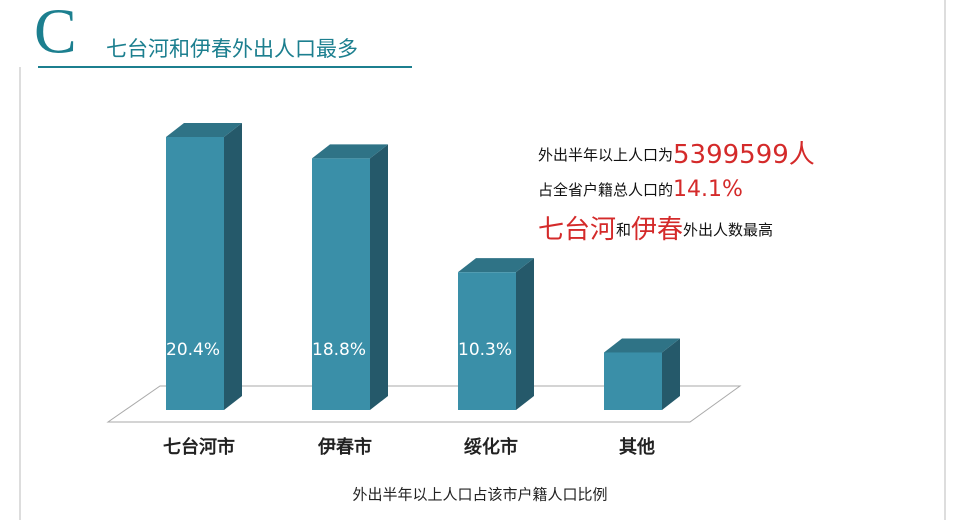 The width and height of the screenshot is (964, 520). I want to click on annotation-line: 七台河和伊春外出人数最高, so click(655, 230).